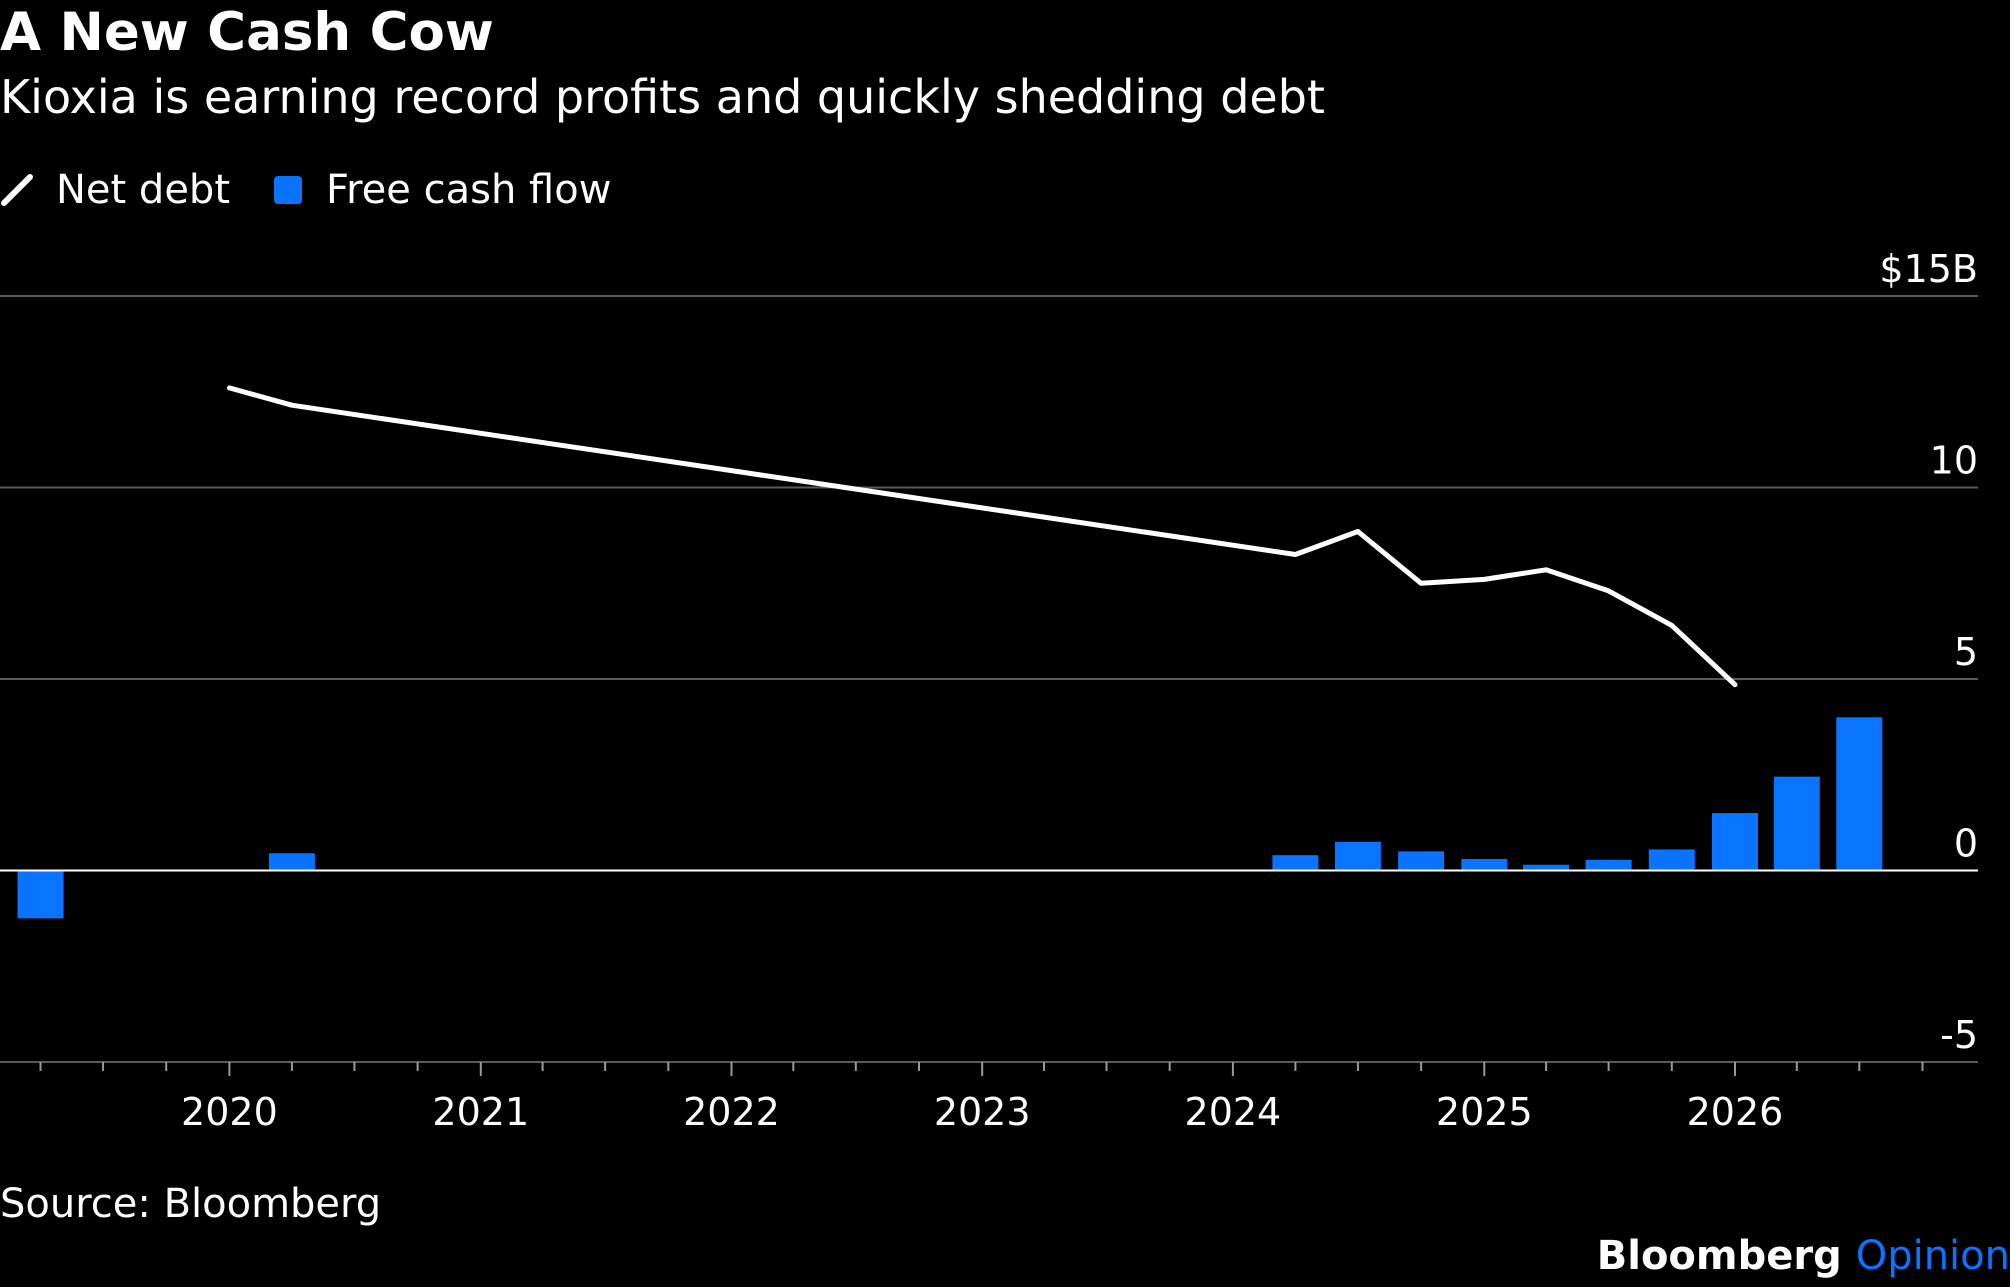 The height and width of the screenshot is (1287, 2010). Describe the element at coordinates (1966, 652) in the screenshot. I see `y-tick-label: 5` at that location.